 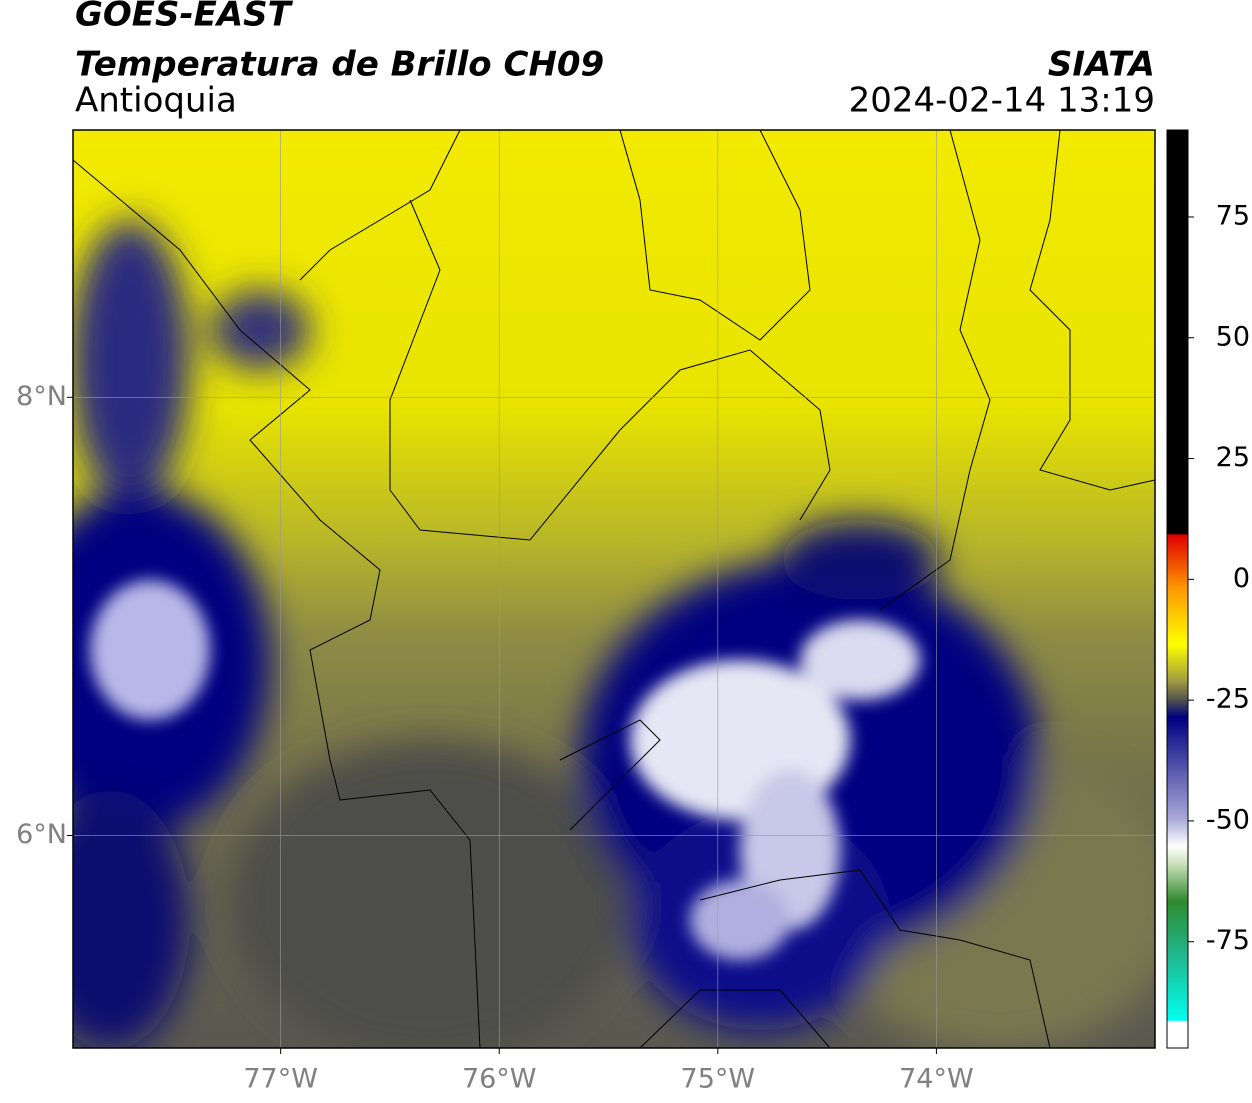 I want to click on lon-tick-label: 75°W, so click(x=718, y=1079).